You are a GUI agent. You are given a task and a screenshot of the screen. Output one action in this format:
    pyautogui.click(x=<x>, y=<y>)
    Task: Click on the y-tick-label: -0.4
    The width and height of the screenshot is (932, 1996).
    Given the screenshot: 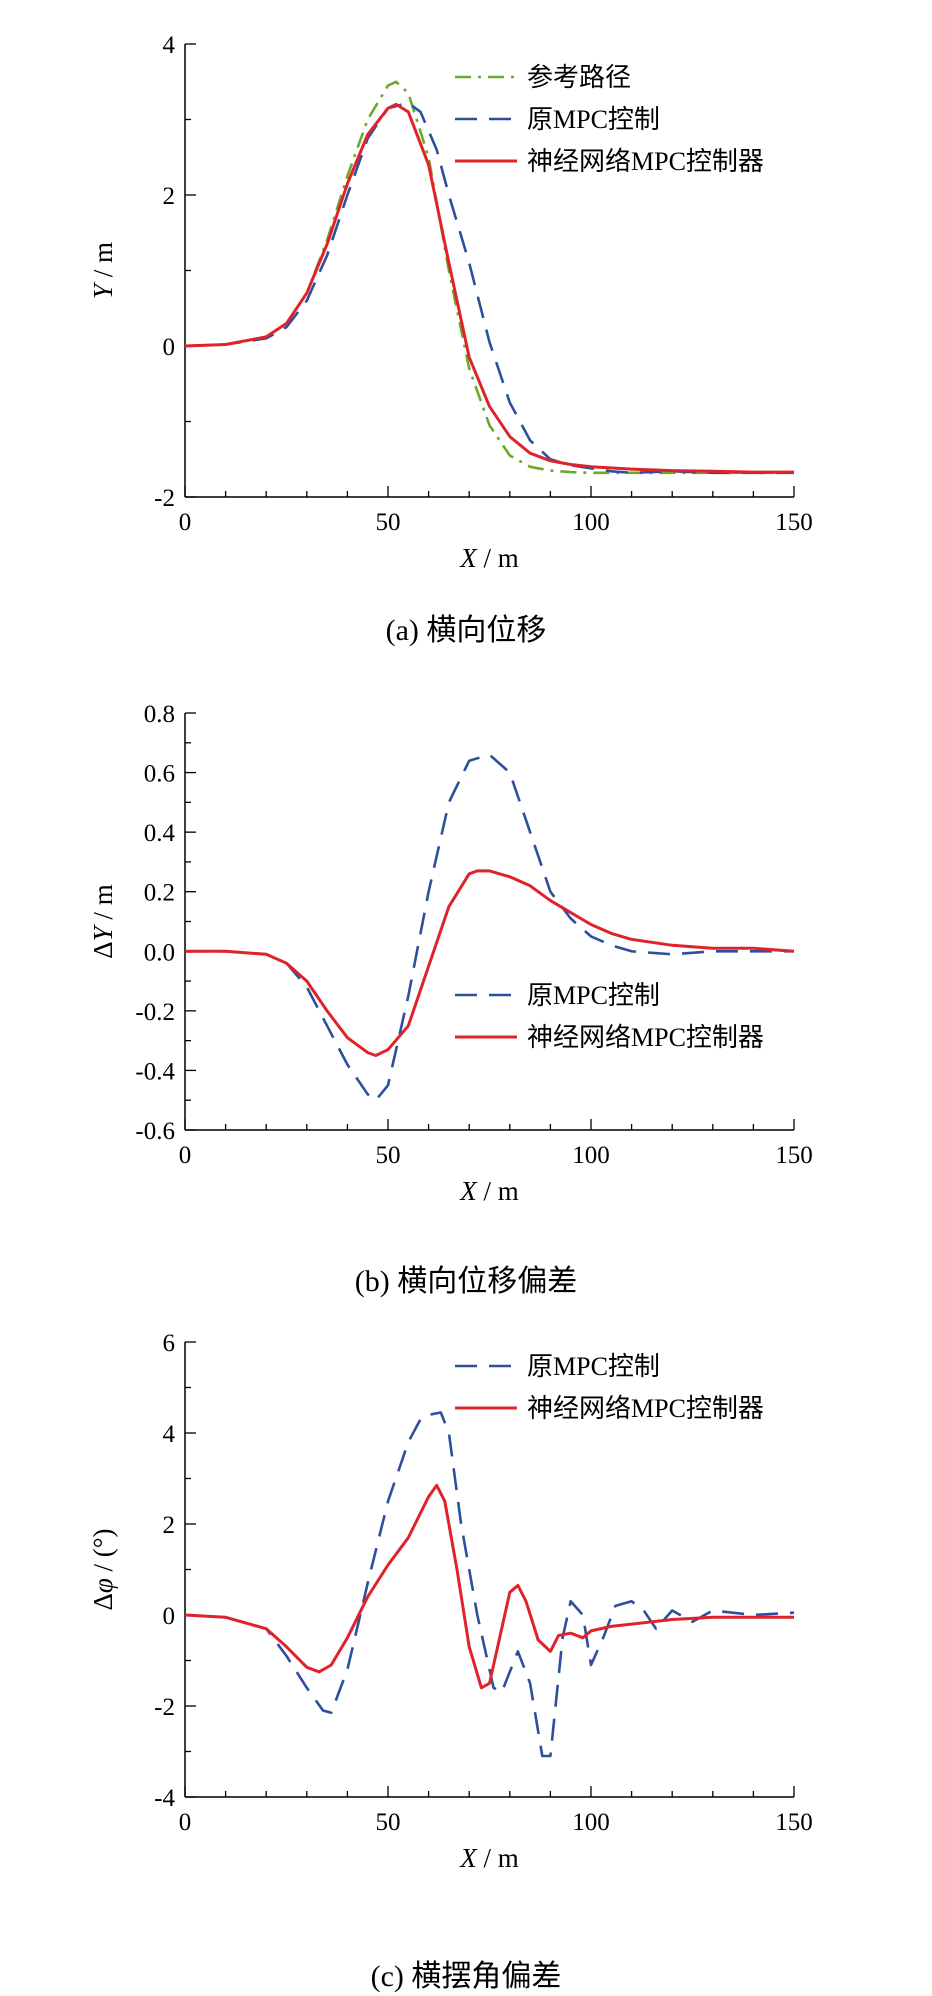 What is the action you would take?
    pyautogui.click(x=155, y=1071)
    